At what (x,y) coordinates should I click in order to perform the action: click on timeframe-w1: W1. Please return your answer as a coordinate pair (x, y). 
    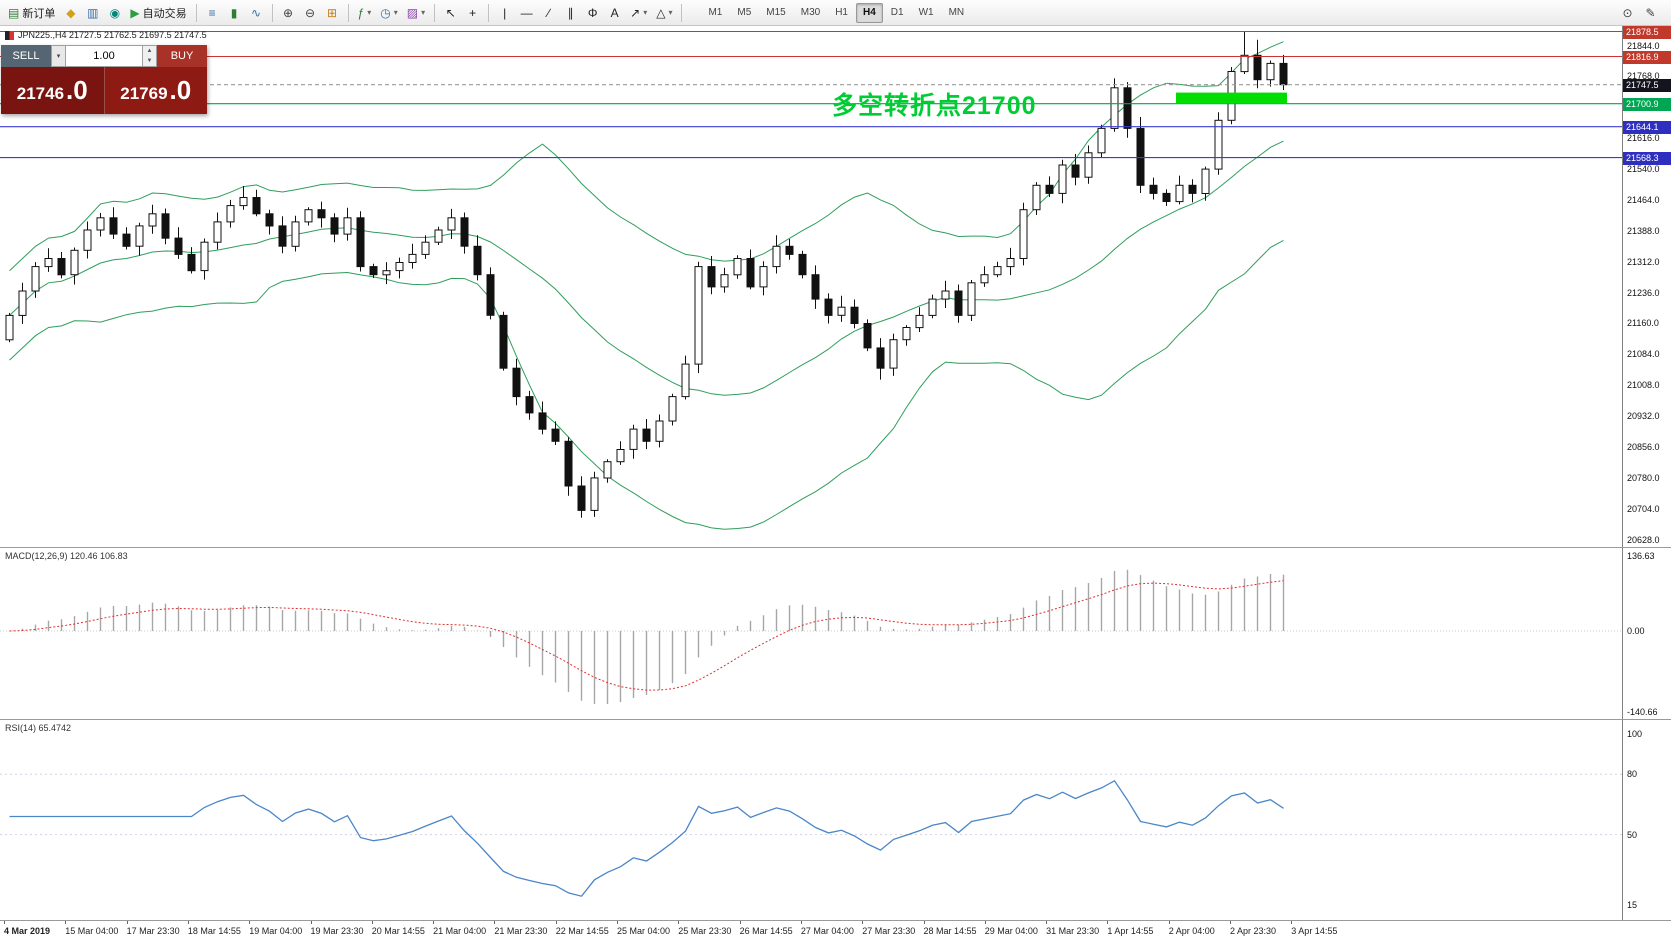
    Looking at the image, I should click on (926, 13).